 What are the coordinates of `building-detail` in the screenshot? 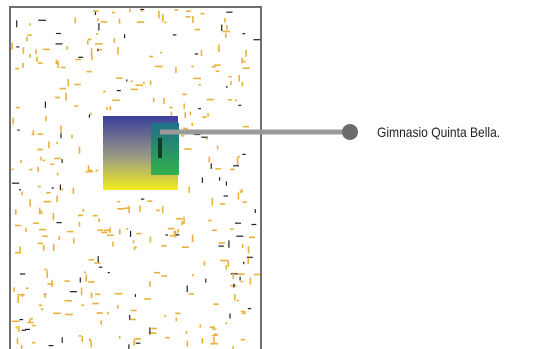 It's located at (160, 148).